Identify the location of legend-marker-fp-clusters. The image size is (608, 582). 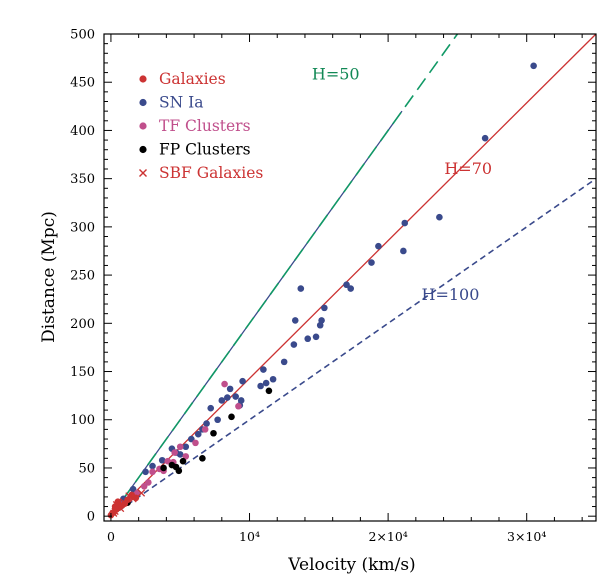
(143, 149).